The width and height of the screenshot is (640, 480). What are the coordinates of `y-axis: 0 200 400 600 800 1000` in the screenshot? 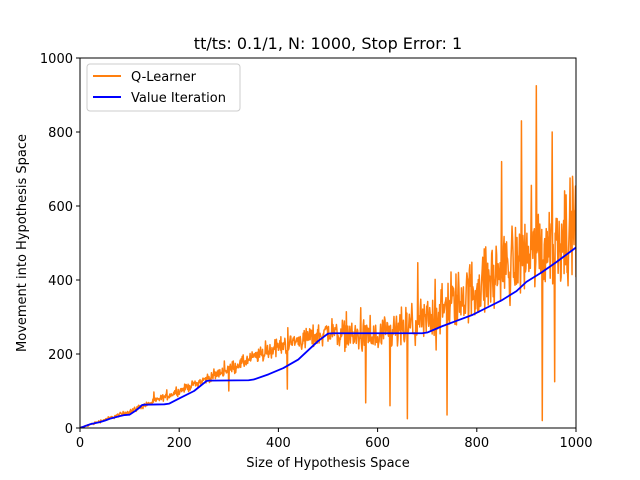 It's located at (60, 244).